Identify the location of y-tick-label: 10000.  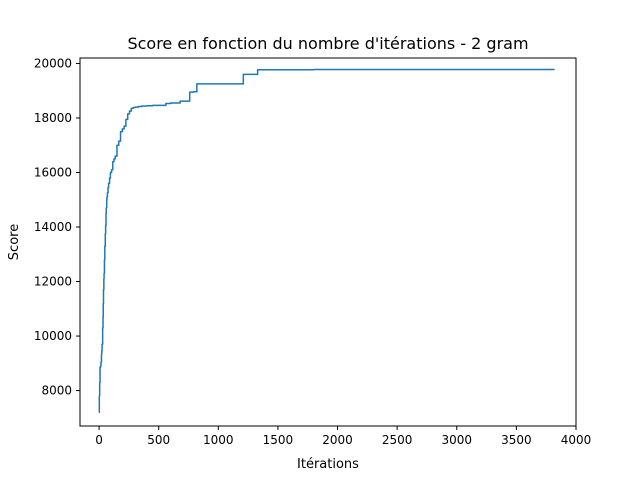
(53, 336).